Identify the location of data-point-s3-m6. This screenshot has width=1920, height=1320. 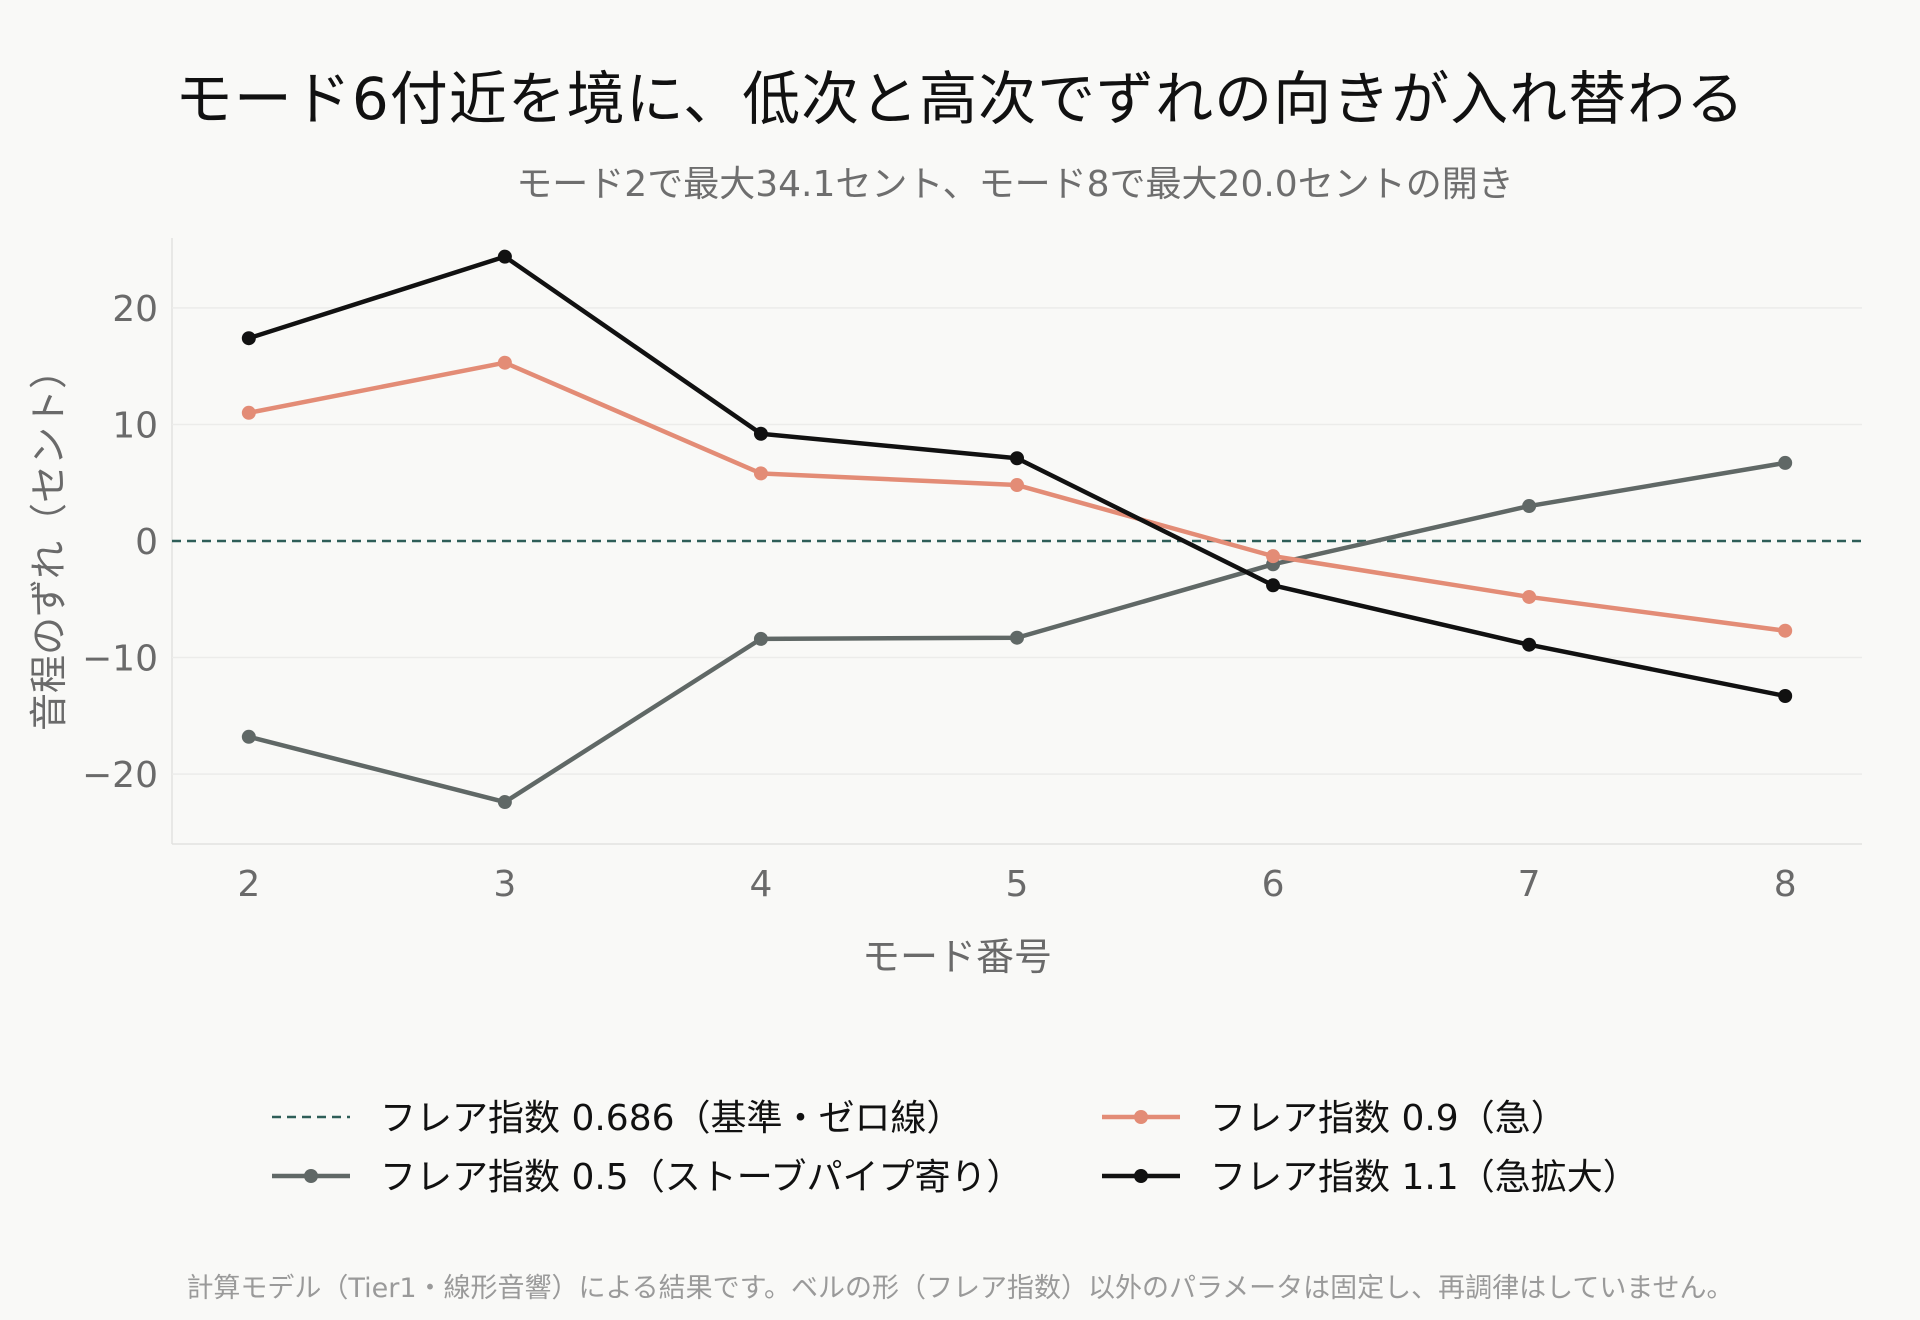
(1273, 585).